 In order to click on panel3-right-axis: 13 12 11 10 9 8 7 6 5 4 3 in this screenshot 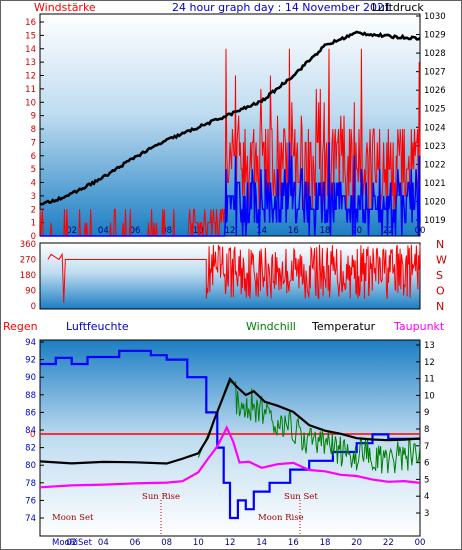, I will do `click(425, 430)`.